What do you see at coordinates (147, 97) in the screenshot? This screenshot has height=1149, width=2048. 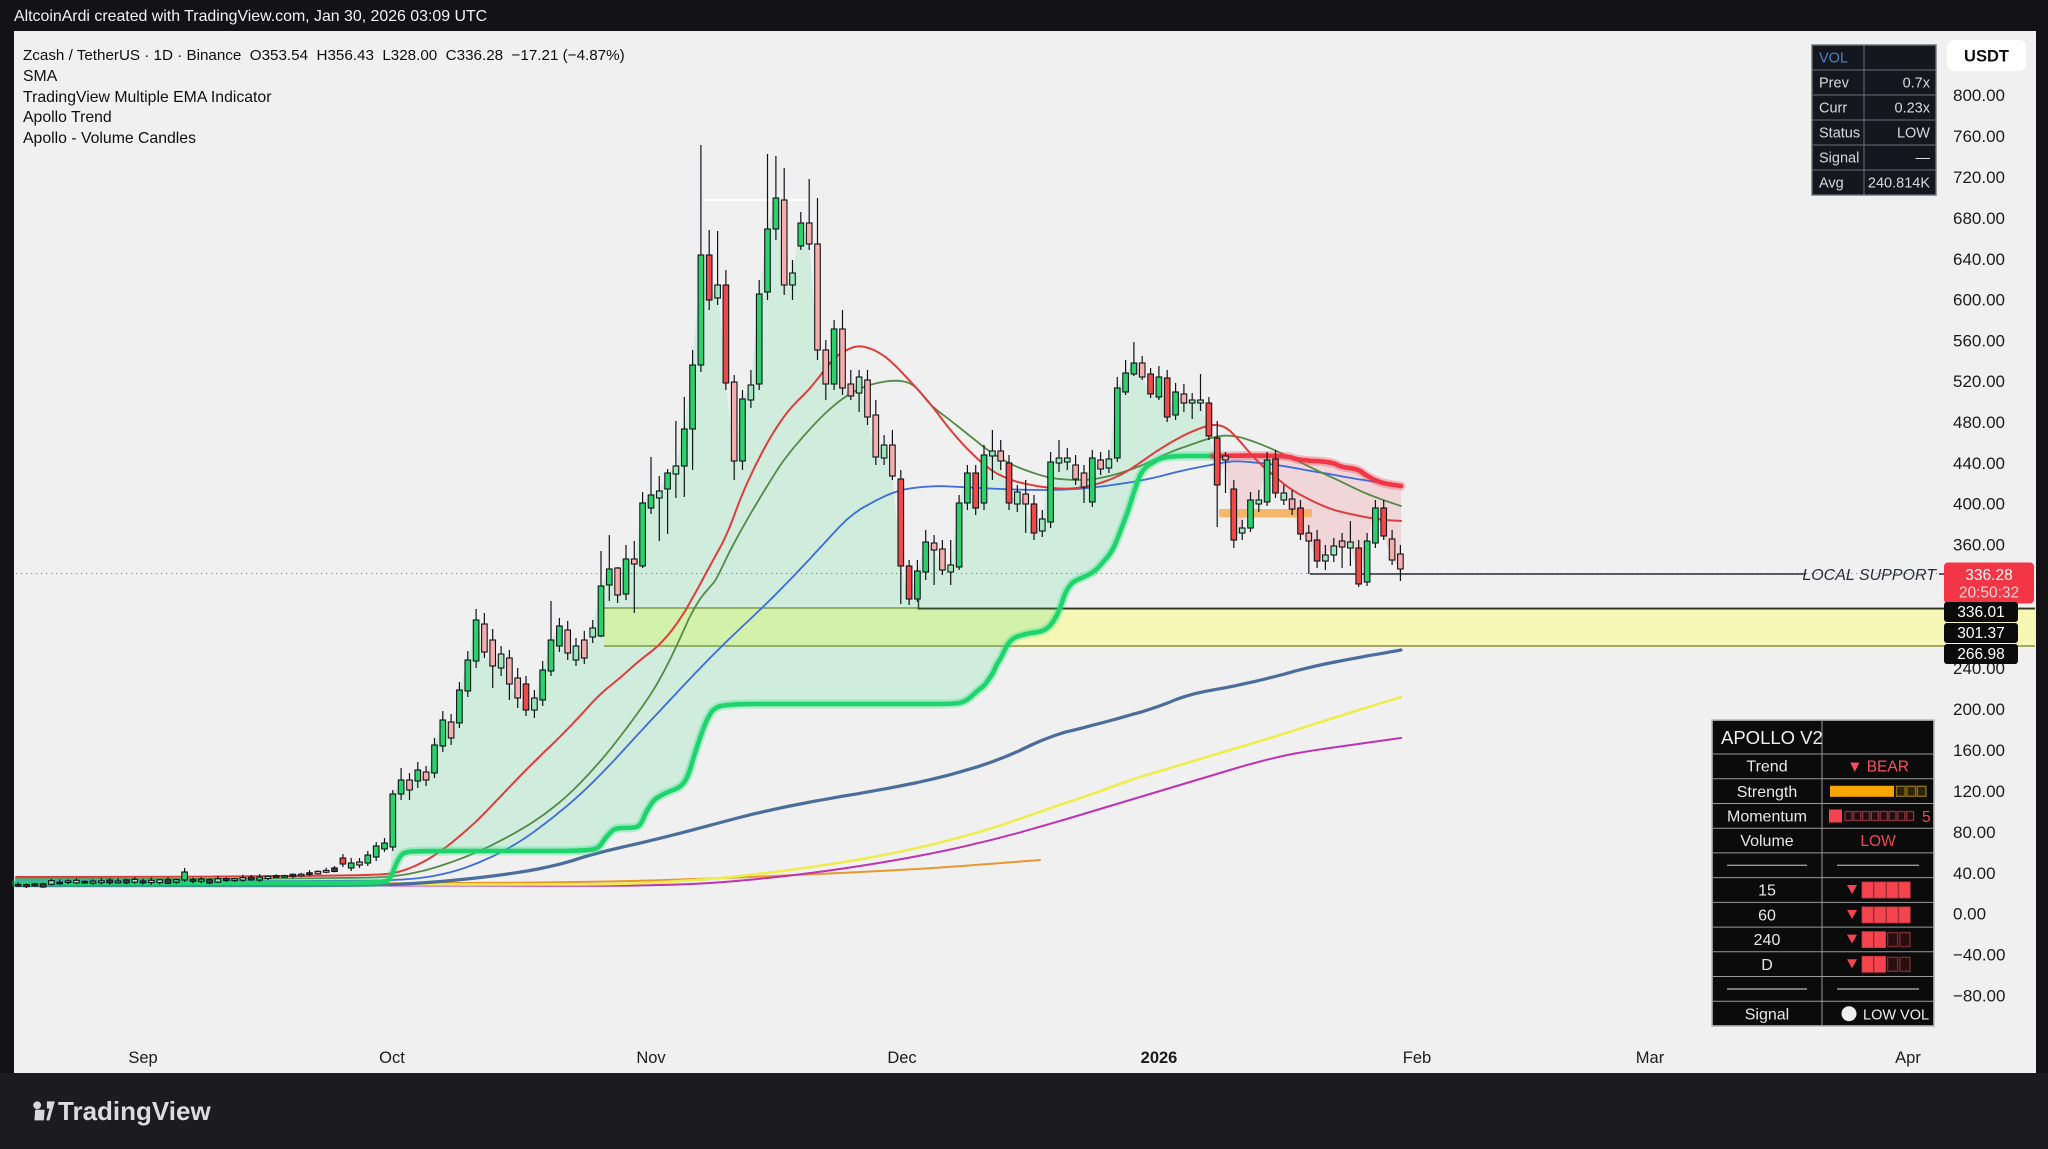 I see `svg-text:TradingView Multiple EMA Indic: TradingView Multiple EMA Indicator` at bounding box center [147, 97].